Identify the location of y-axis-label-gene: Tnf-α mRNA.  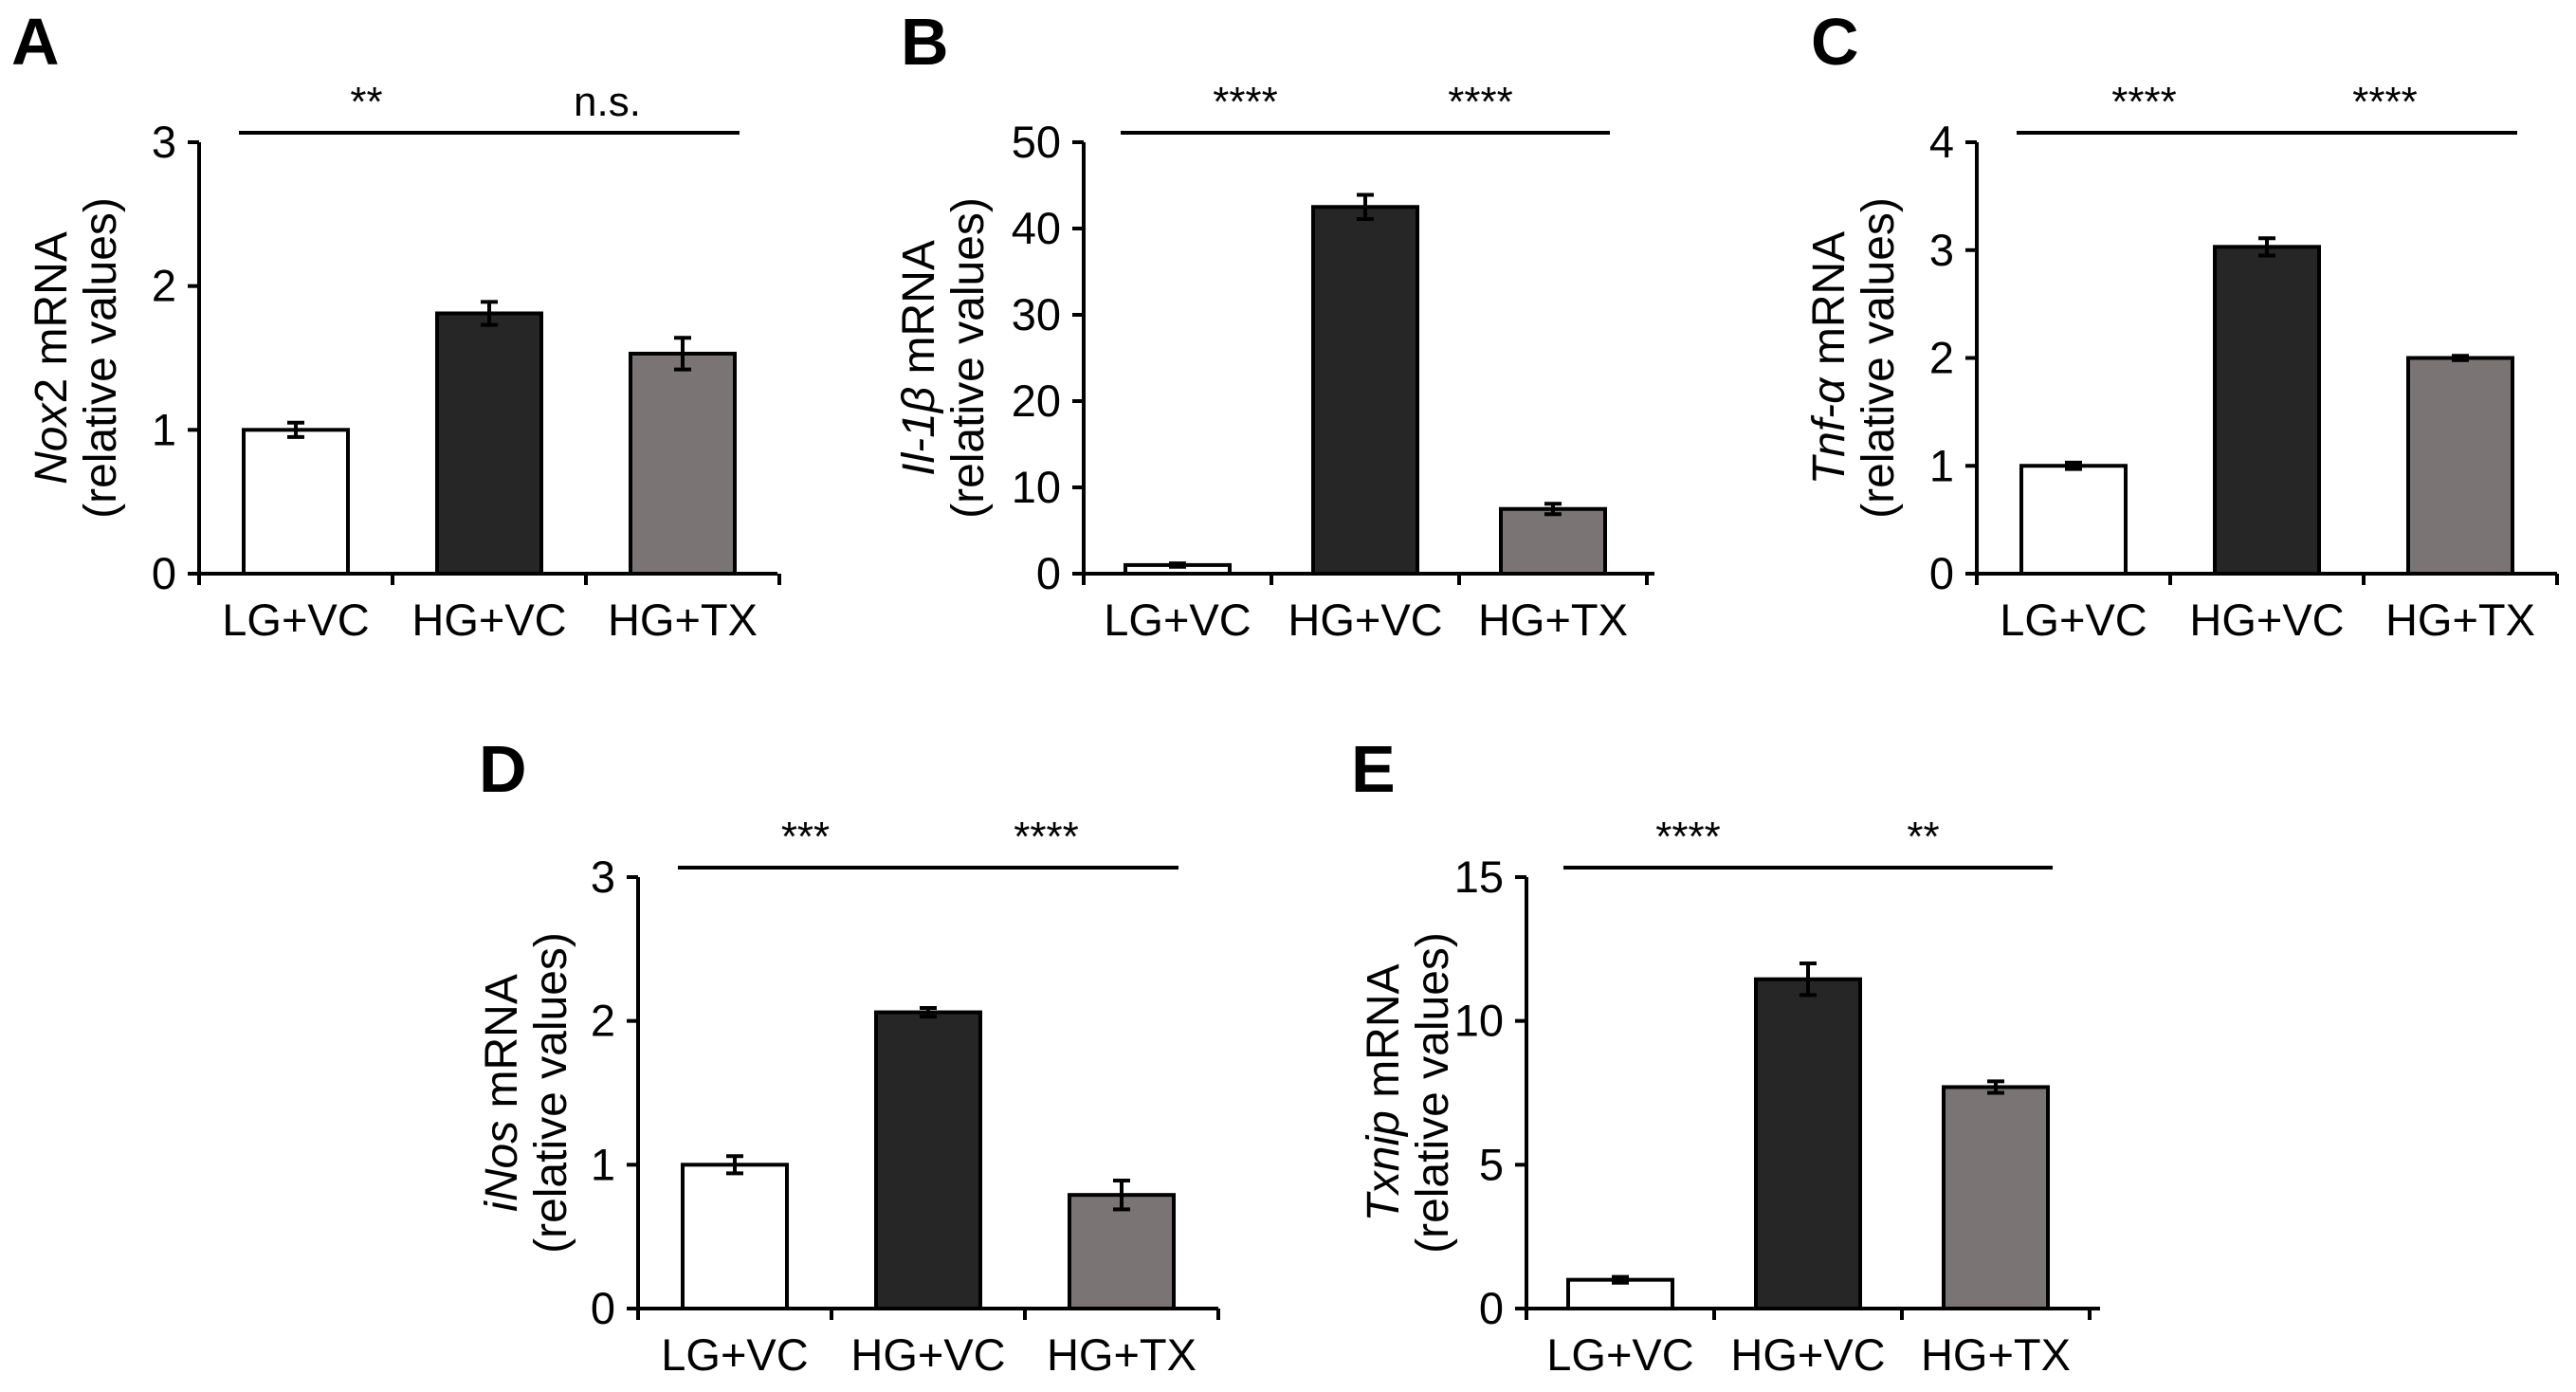
(1829, 358).